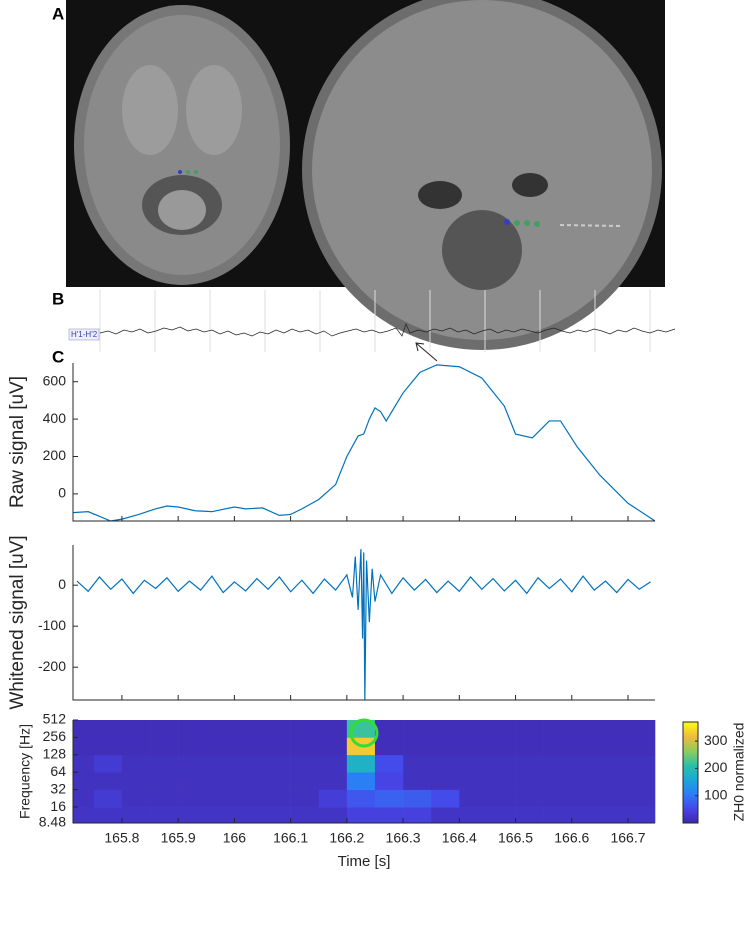 Image resolution: width=750 pixels, height=928 pixels. I want to click on highlight-circle, so click(364, 733).